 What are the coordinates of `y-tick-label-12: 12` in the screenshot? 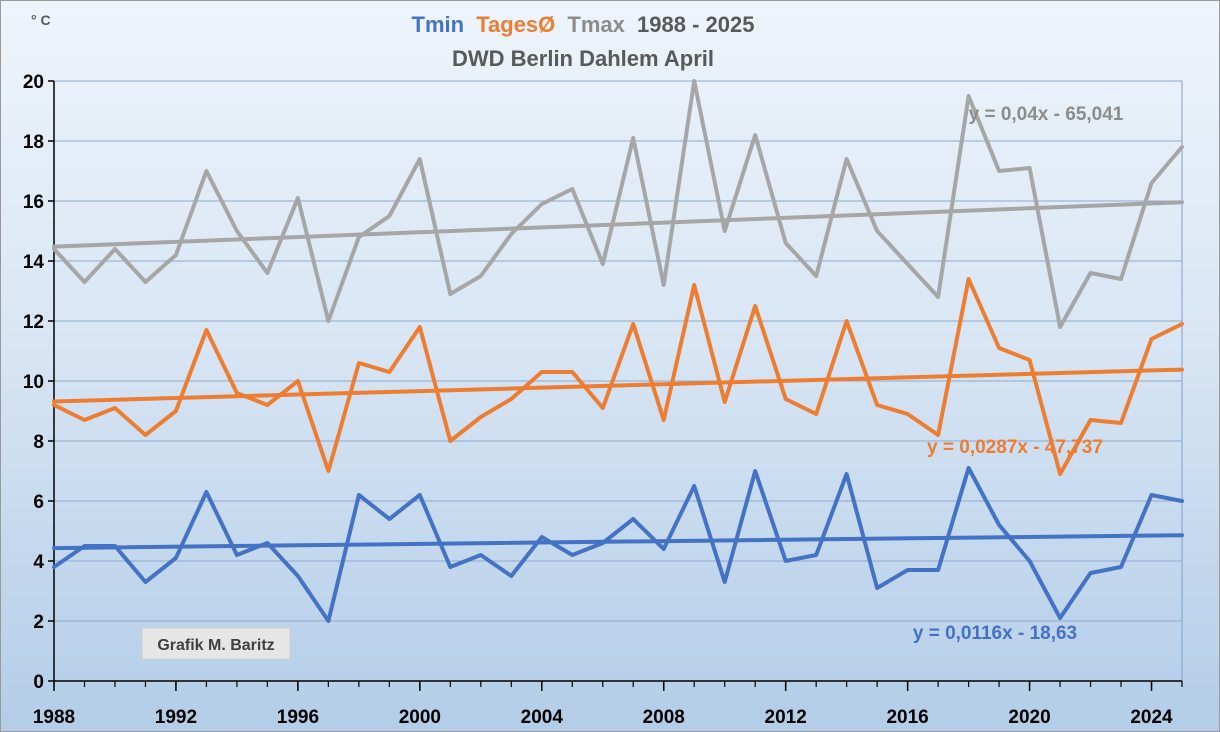 It's located at (33, 322).